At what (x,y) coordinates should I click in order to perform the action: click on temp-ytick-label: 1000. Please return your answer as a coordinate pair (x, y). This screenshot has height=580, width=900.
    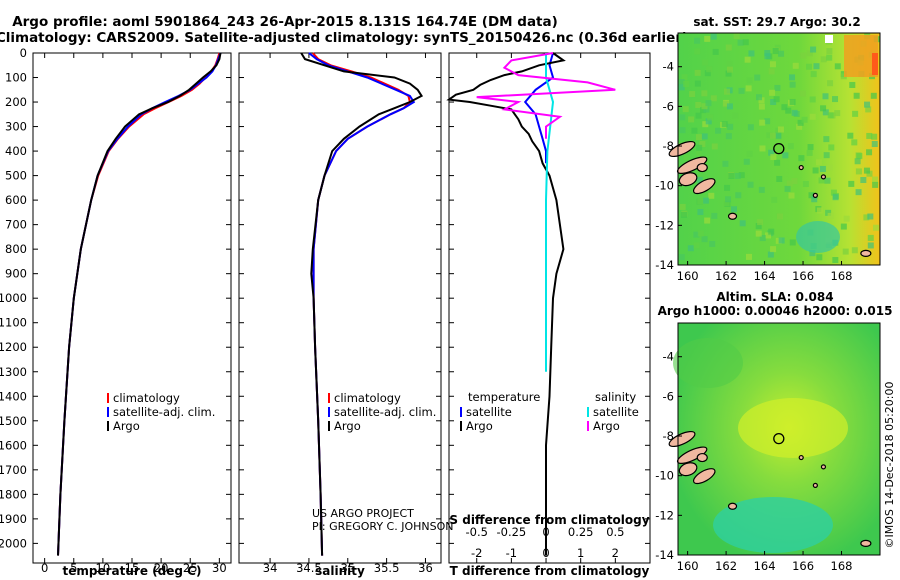
    Looking at the image, I should click on (13, 298).